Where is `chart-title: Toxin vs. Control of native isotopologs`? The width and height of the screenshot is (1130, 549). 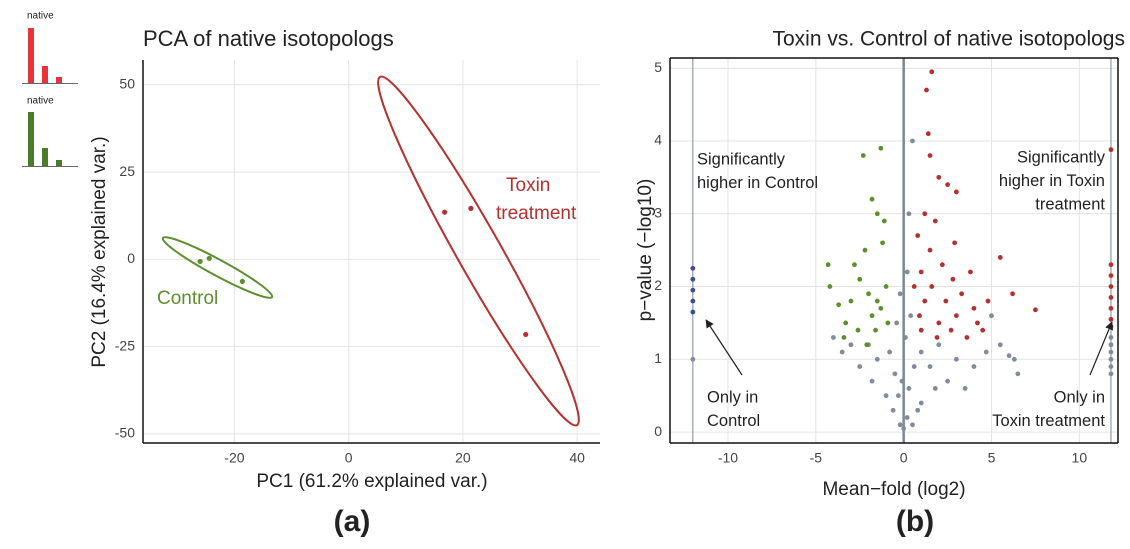
chart-title: Toxin vs. Control of native isotopologs is located at coordinates (948, 39).